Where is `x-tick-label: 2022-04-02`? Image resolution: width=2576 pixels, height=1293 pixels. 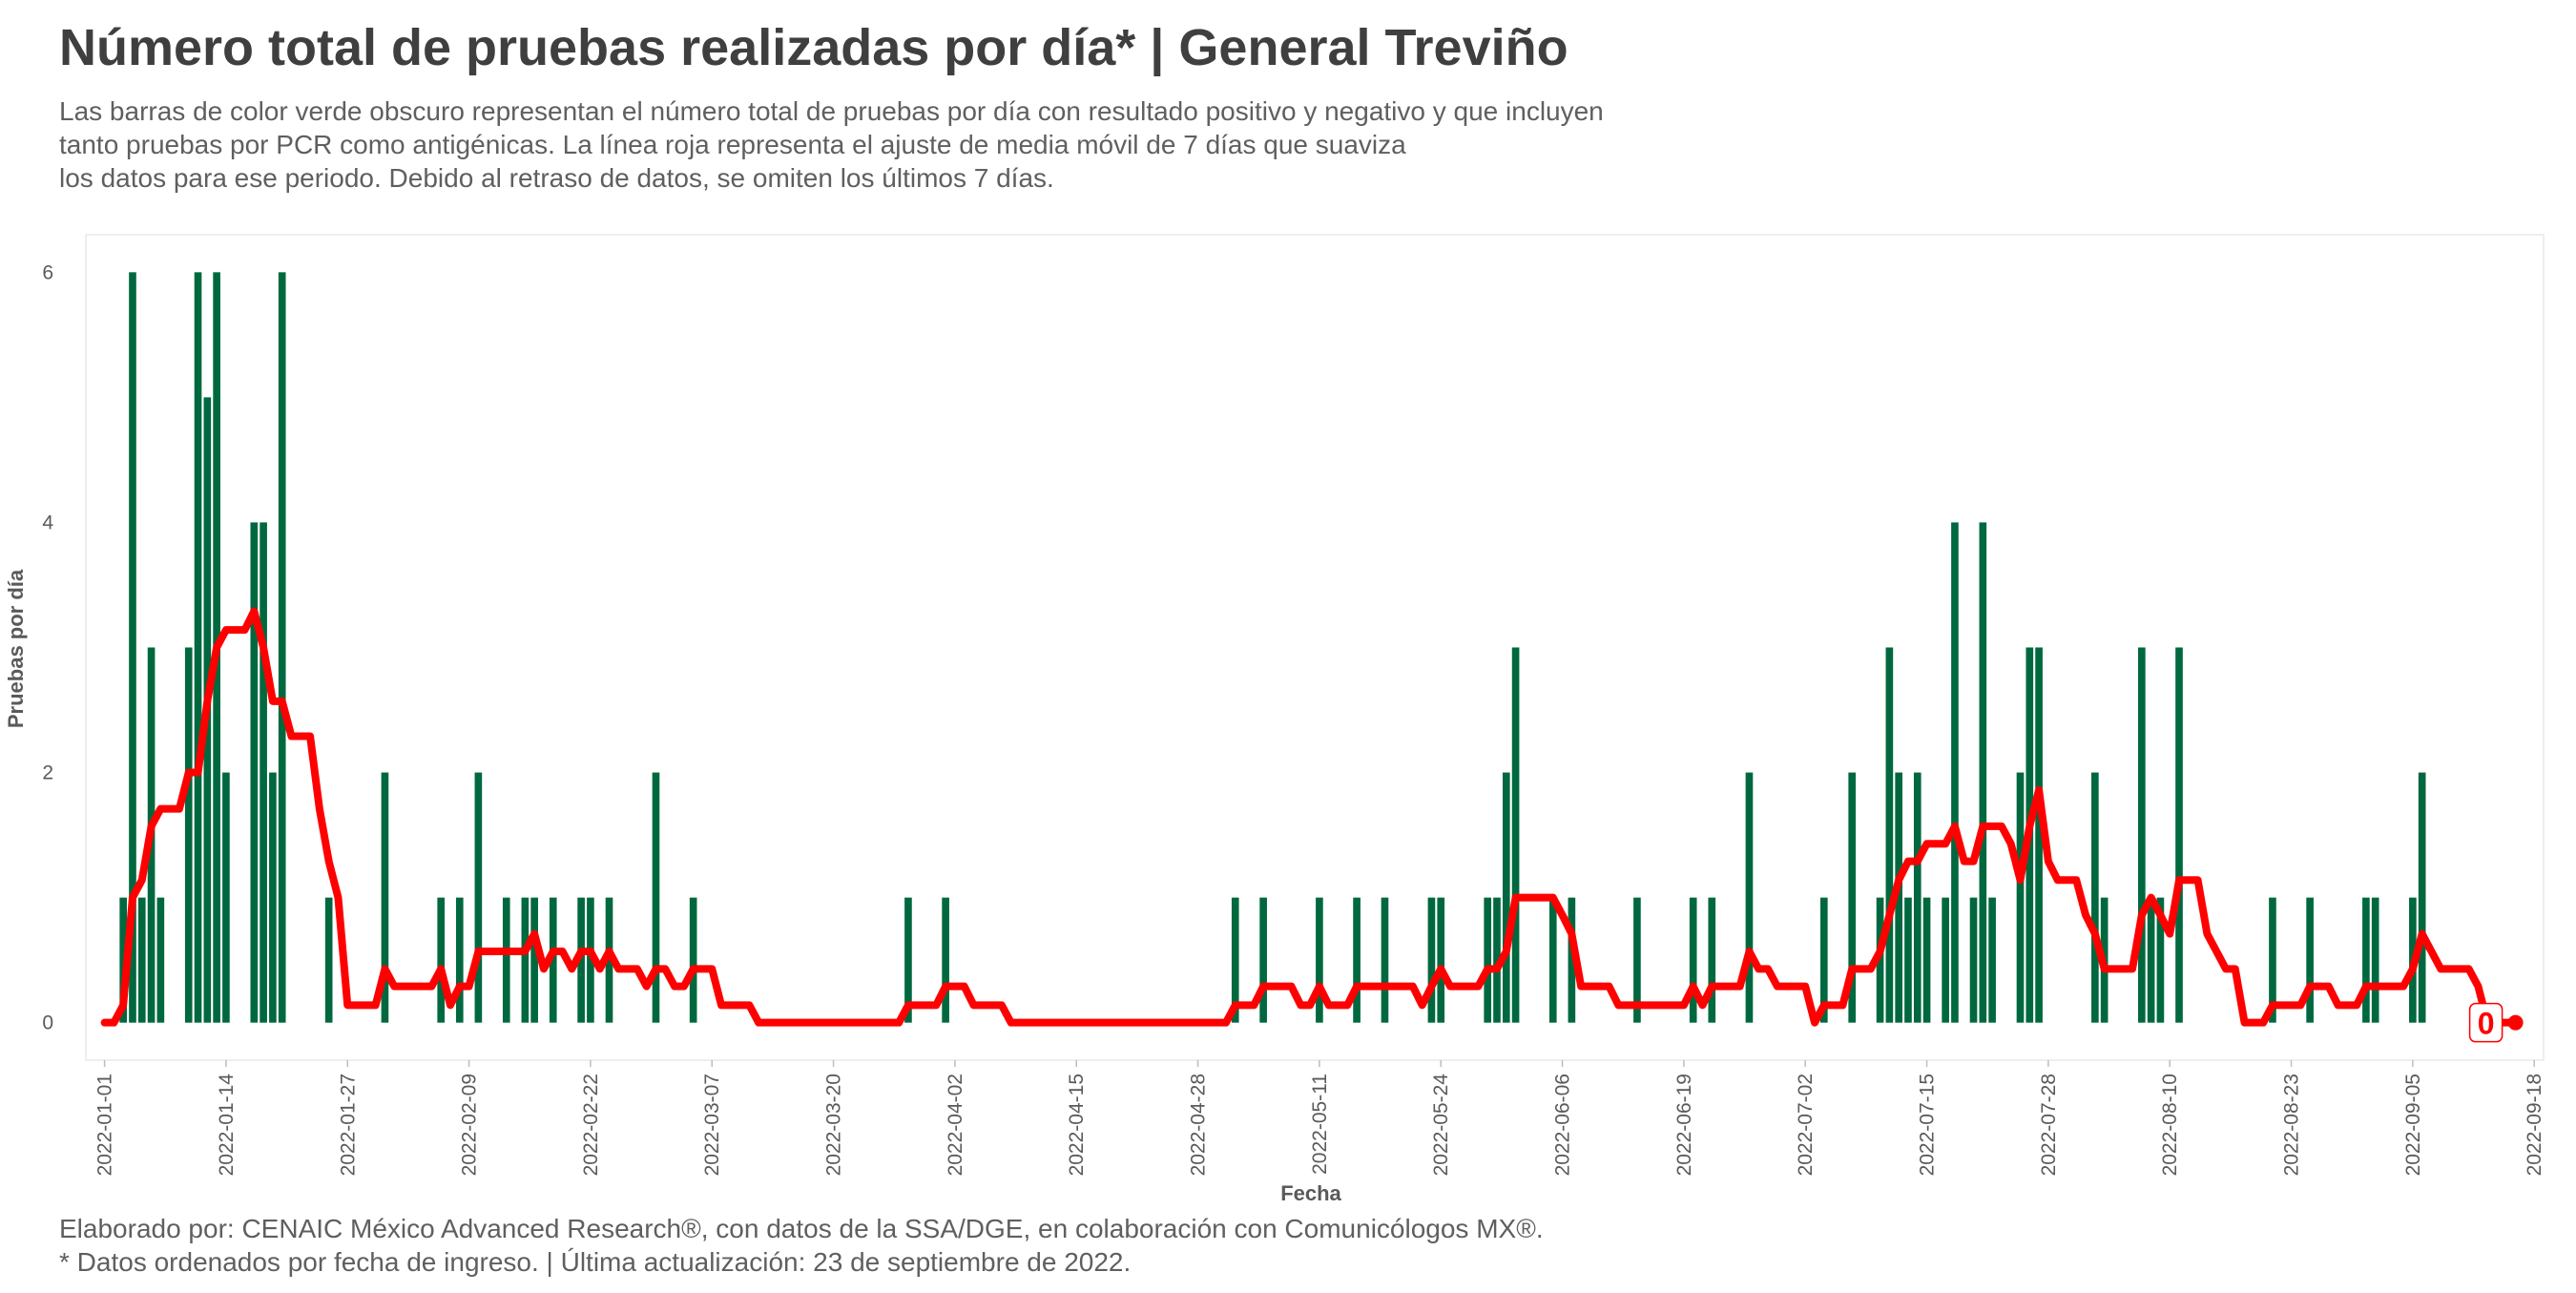
x-tick-label: 2022-04-02 is located at coordinates (955, 1125).